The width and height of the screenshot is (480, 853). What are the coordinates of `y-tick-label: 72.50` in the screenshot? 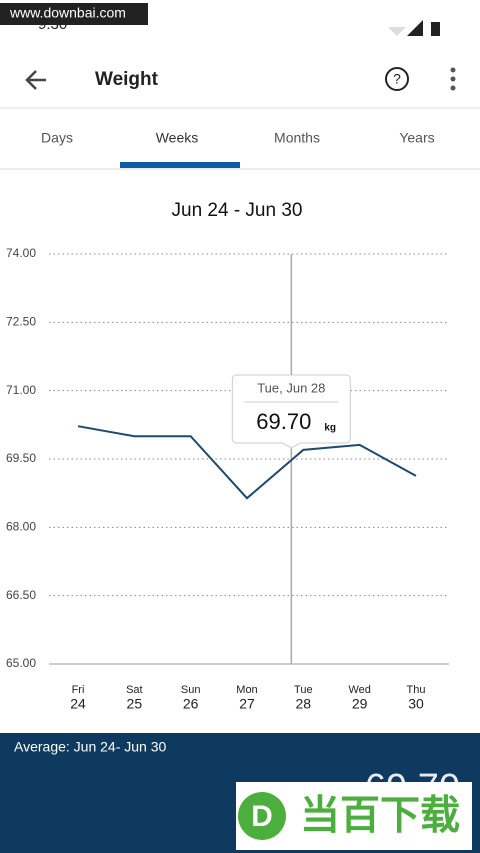 It's located at (21, 322).